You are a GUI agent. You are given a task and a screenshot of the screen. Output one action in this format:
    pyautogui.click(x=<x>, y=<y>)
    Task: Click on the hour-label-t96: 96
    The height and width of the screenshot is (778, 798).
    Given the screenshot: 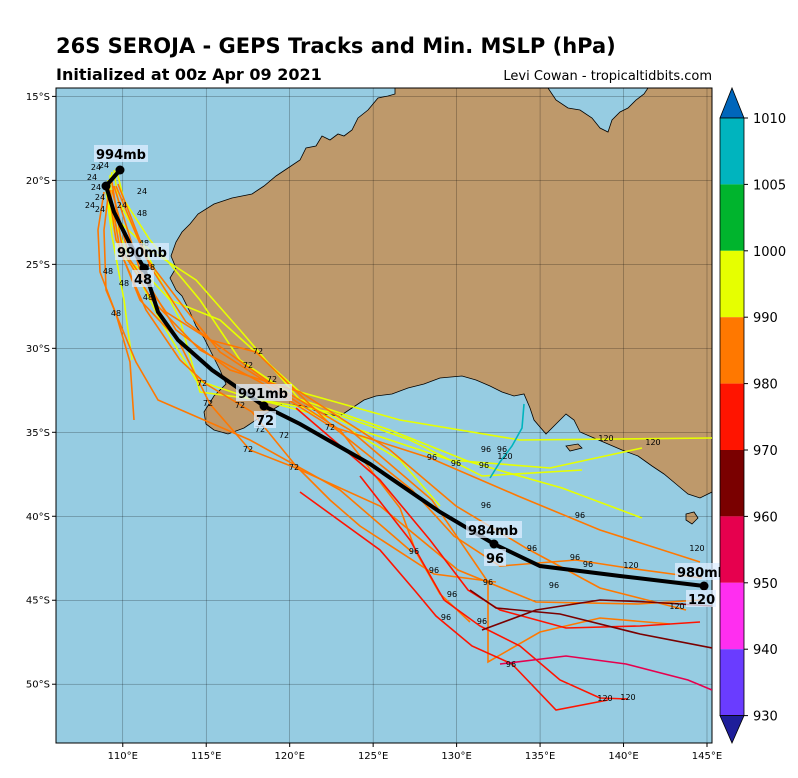 What is the action you would take?
    pyautogui.click(x=495, y=559)
    